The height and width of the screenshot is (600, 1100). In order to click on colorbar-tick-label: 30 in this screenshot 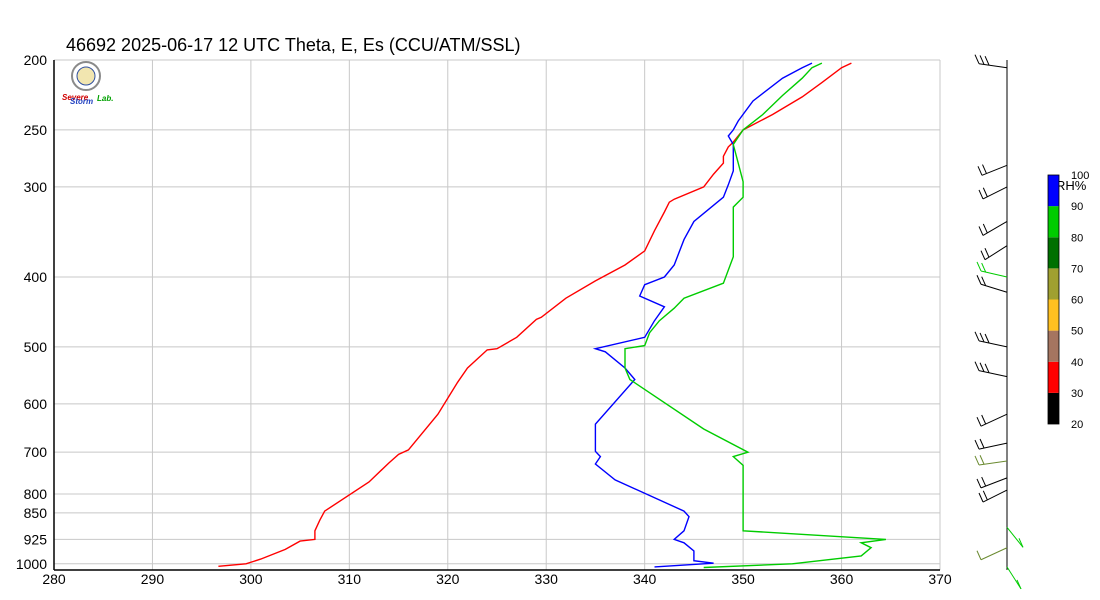, I will do `click(1077, 394)`.